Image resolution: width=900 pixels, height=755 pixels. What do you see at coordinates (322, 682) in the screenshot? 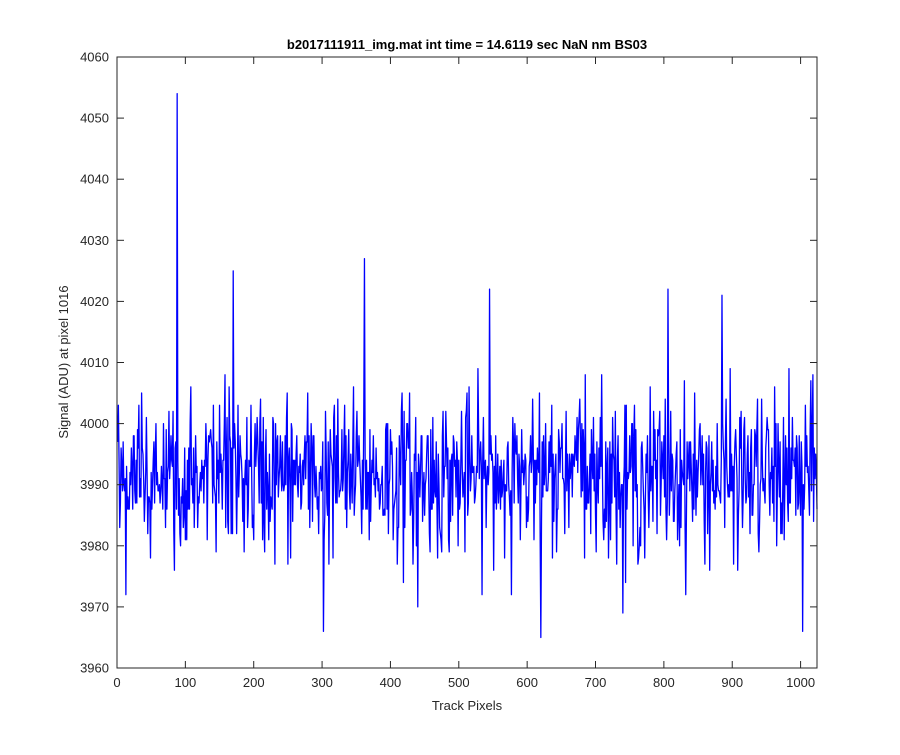
I see `x-tick-label: 300` at bounding box center [322, 682].